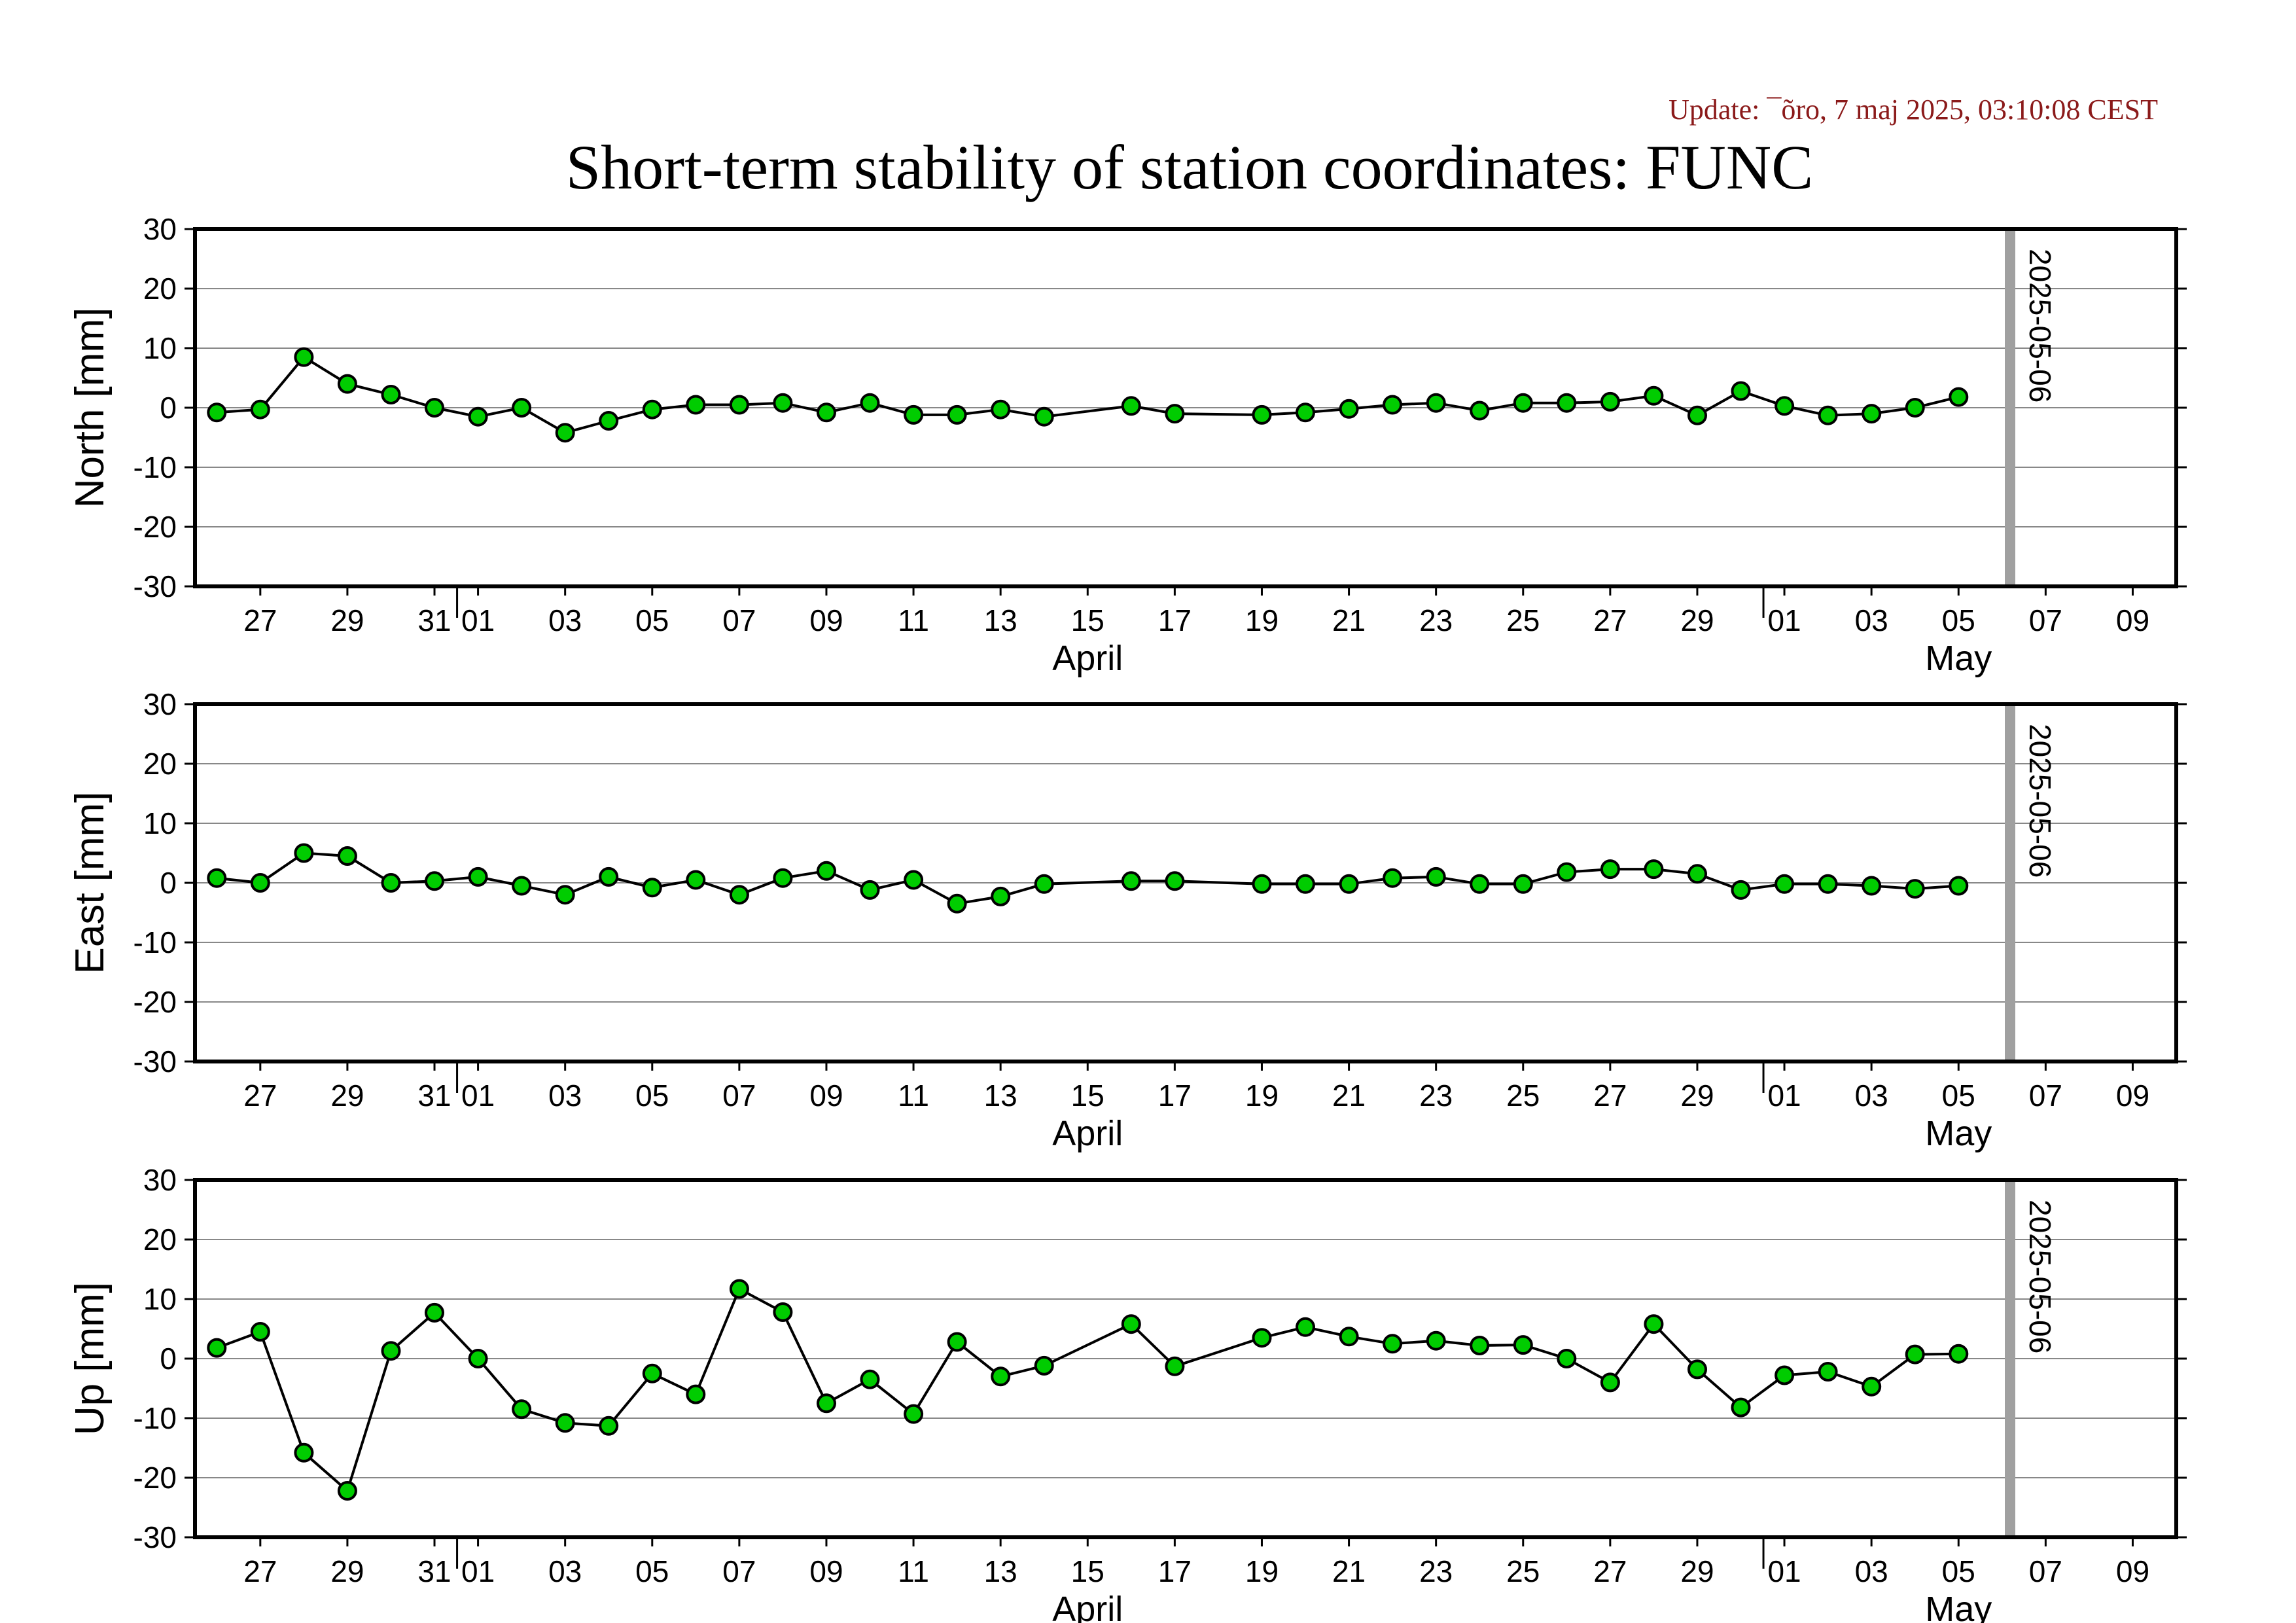  Describe the element at coordinates (1436, 620) in the screenshot. I see `x-tick-label: 23` at that location.